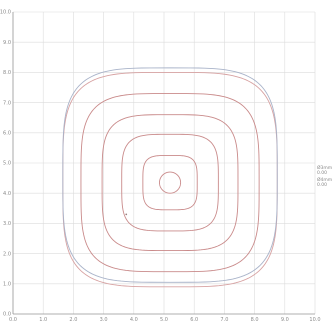 The image size is (334, 324). Describe the element at coordinates (324, 179) in the screenshot. I see `legend-label: Ø4mm` at that location.